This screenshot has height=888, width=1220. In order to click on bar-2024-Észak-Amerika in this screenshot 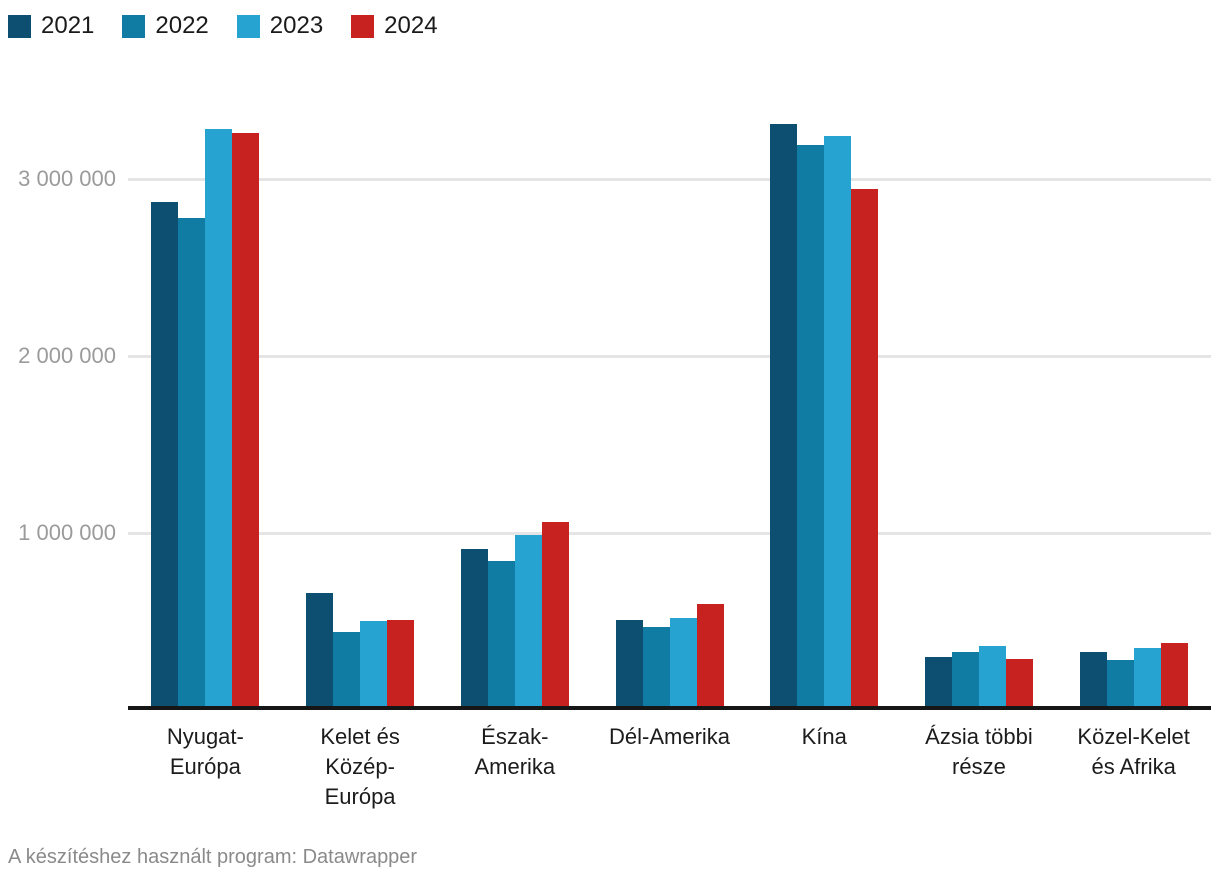, I will do `click(555, 616)`.